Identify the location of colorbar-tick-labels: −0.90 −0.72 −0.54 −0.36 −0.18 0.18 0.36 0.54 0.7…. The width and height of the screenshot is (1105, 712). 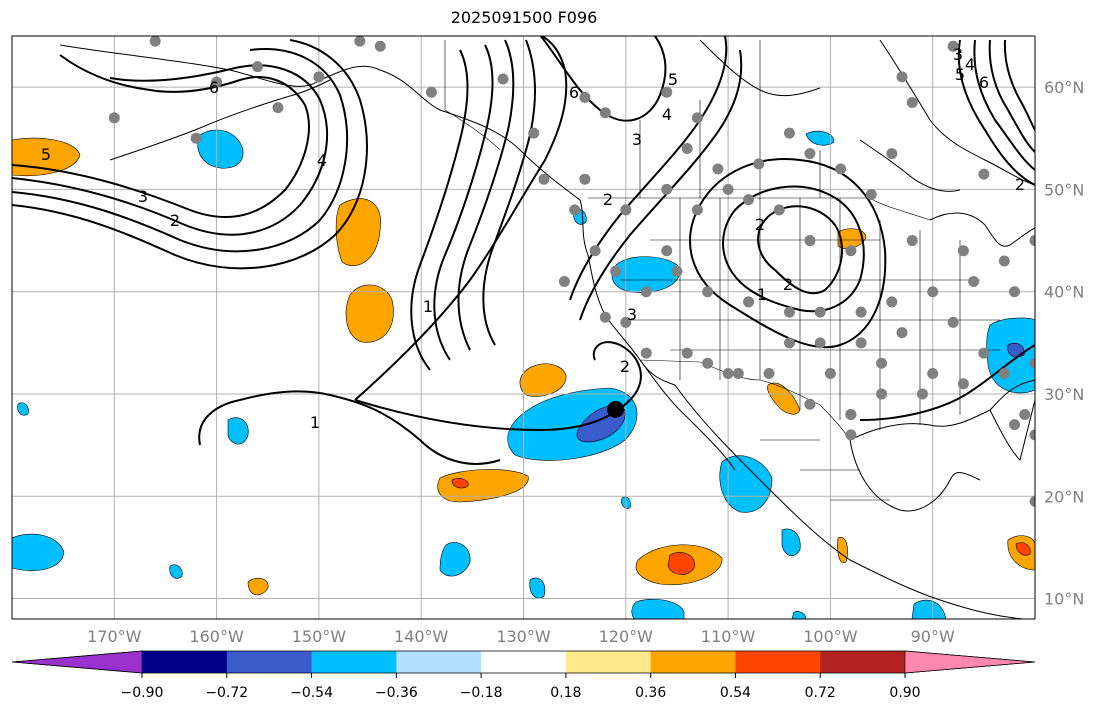
(521, 687).